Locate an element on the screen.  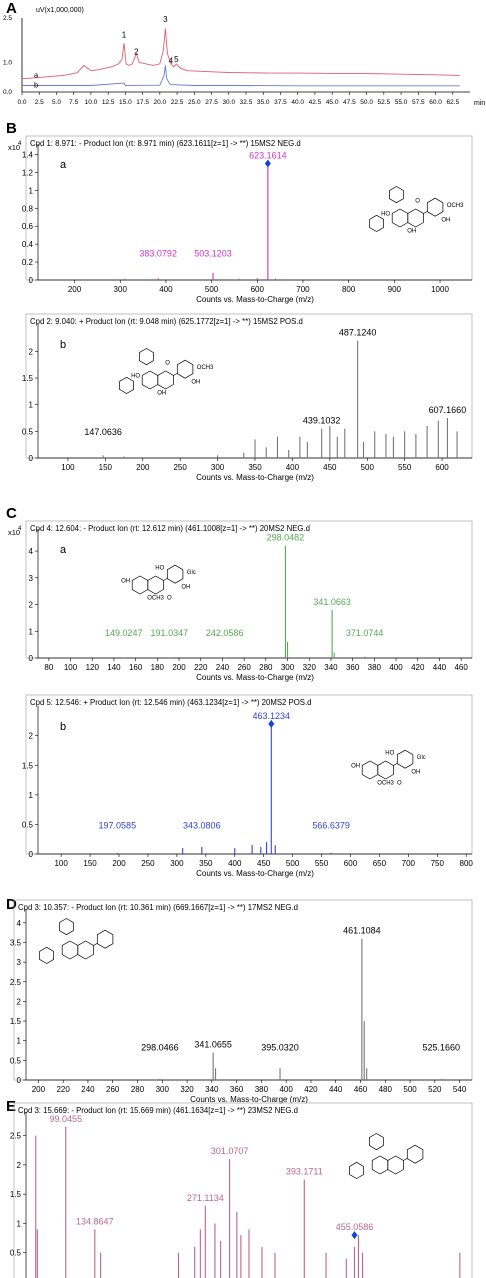
d-x-tick-label: 420 is located at coordinates (311, 1089).